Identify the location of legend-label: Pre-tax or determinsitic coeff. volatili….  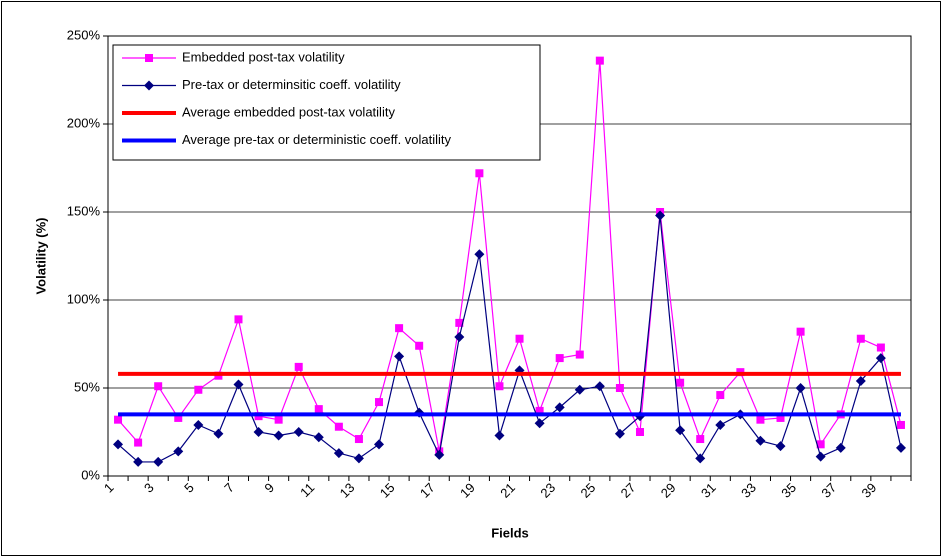
(291, 84).